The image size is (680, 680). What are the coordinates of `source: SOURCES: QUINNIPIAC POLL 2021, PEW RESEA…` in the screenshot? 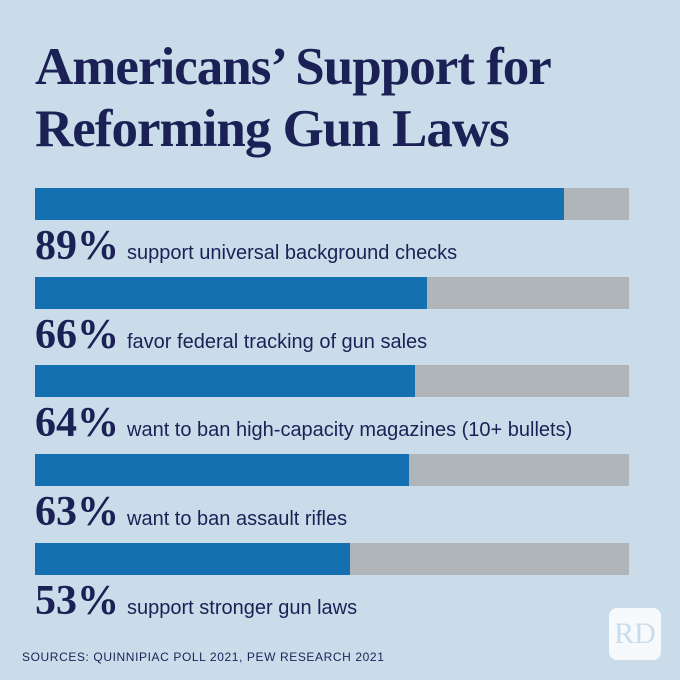 It's located at (203, 657).